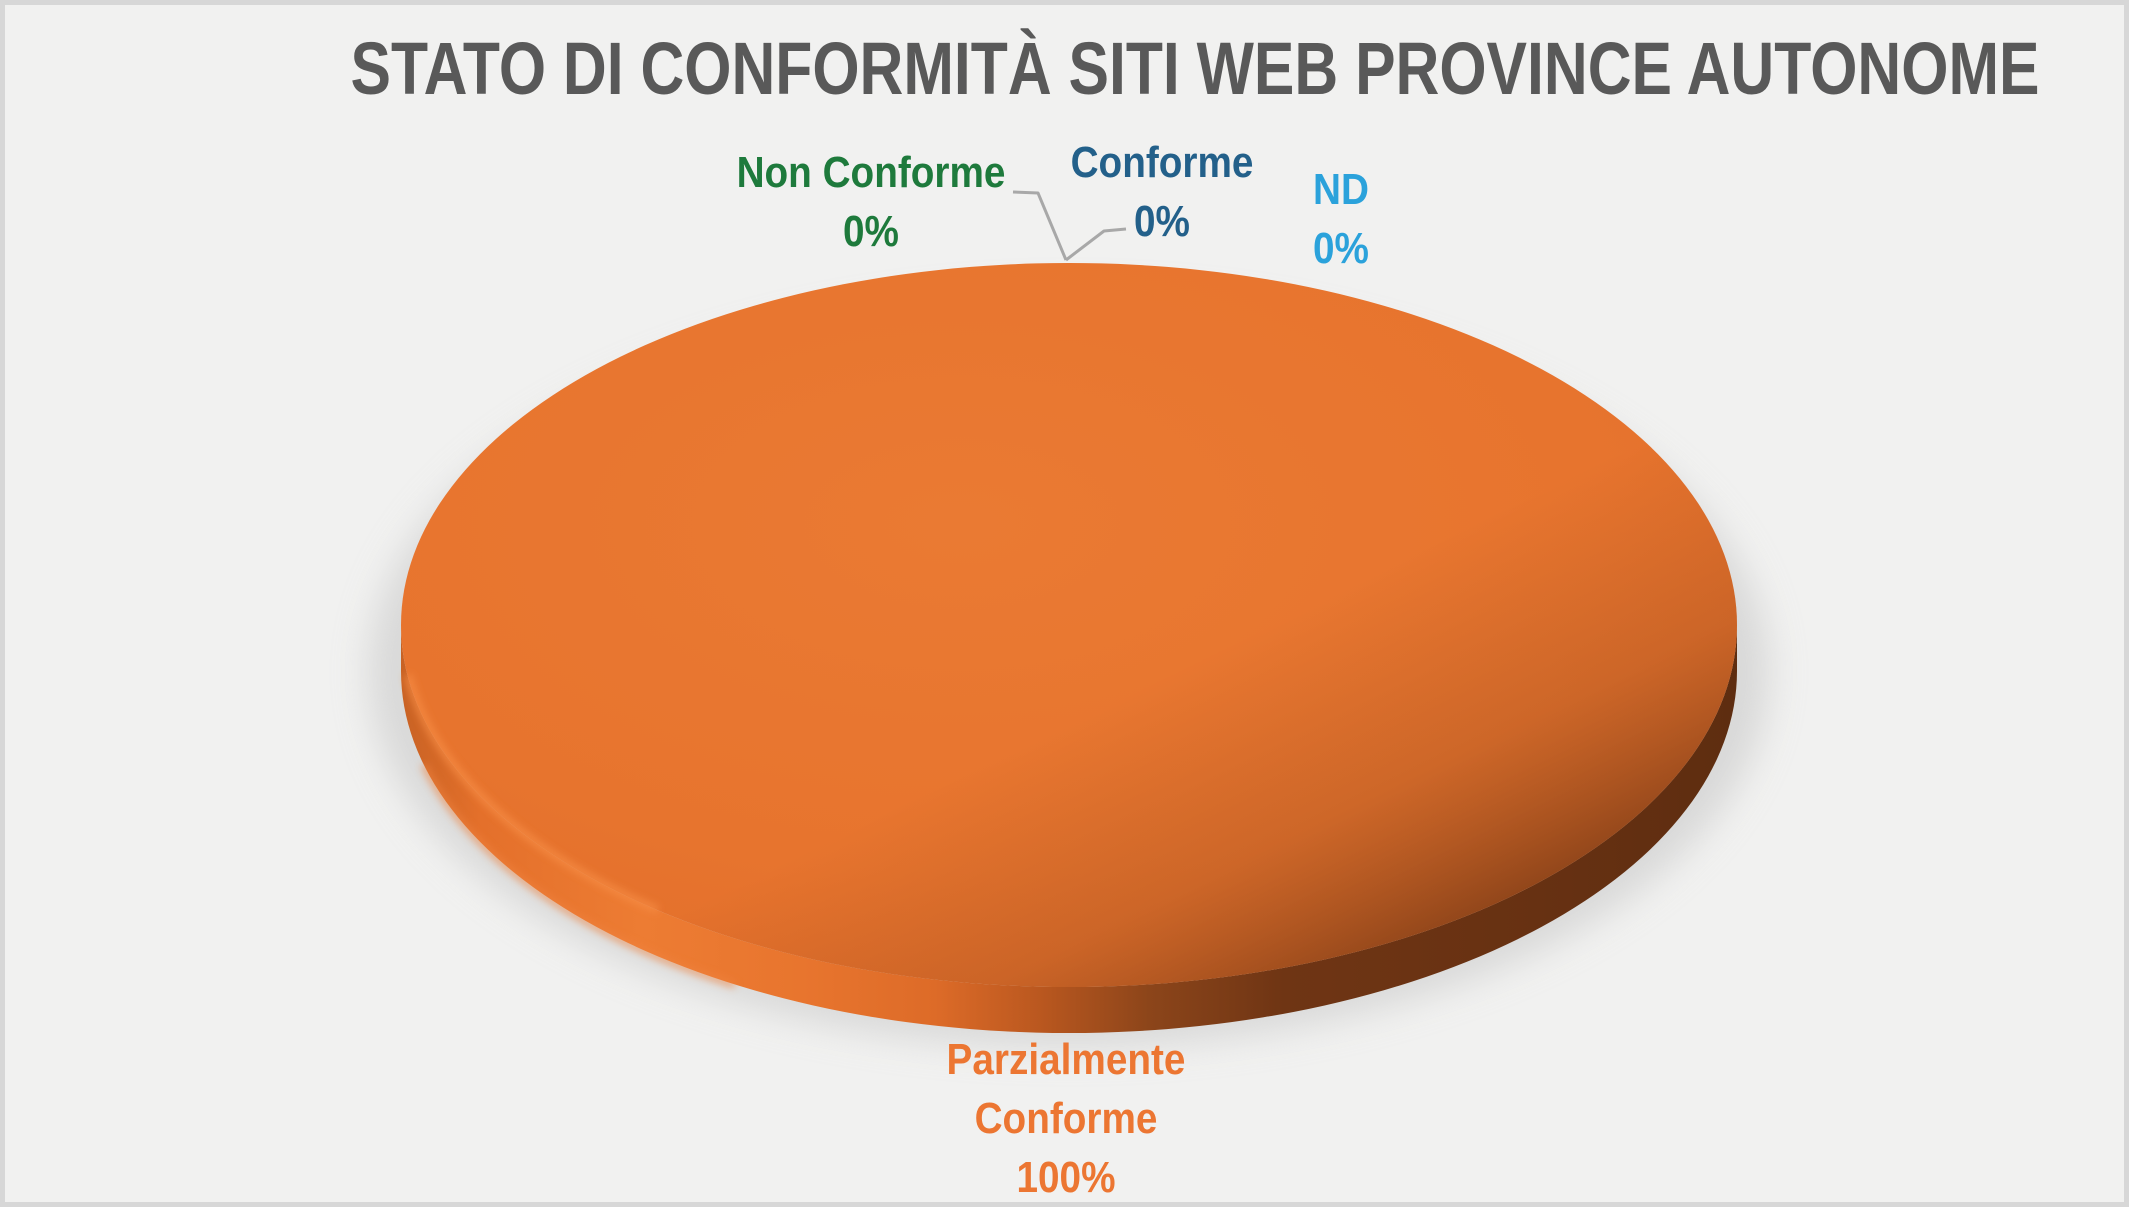  What do you see at coordinates (1096, 244) in the screenshot?
I see `leader-line-conforme` at bounding box center [1096, 244].